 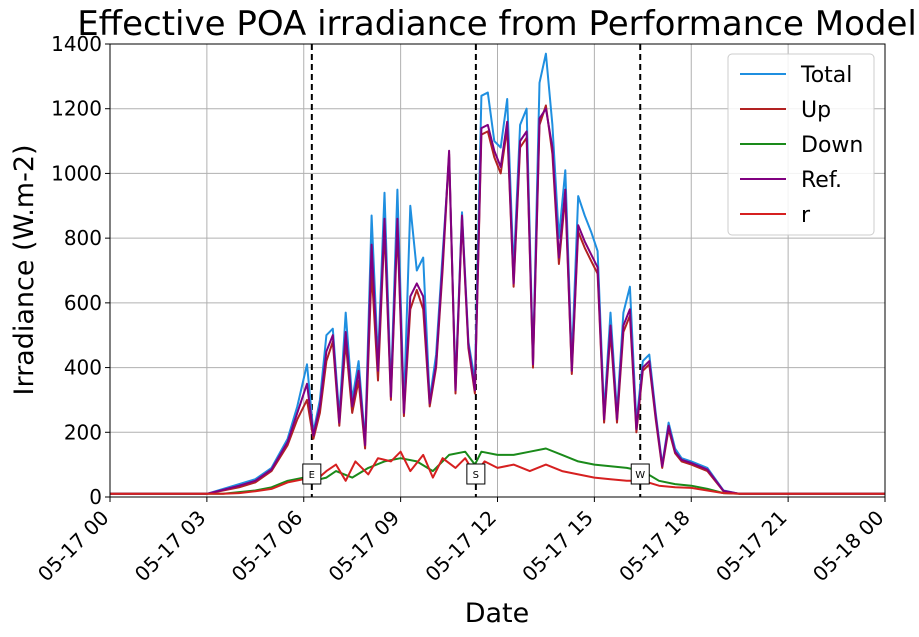 What do you see at coordinates (497, 613) in the screenshot?
I see `x-axis-label: Date` at bounding box center [497, 613].